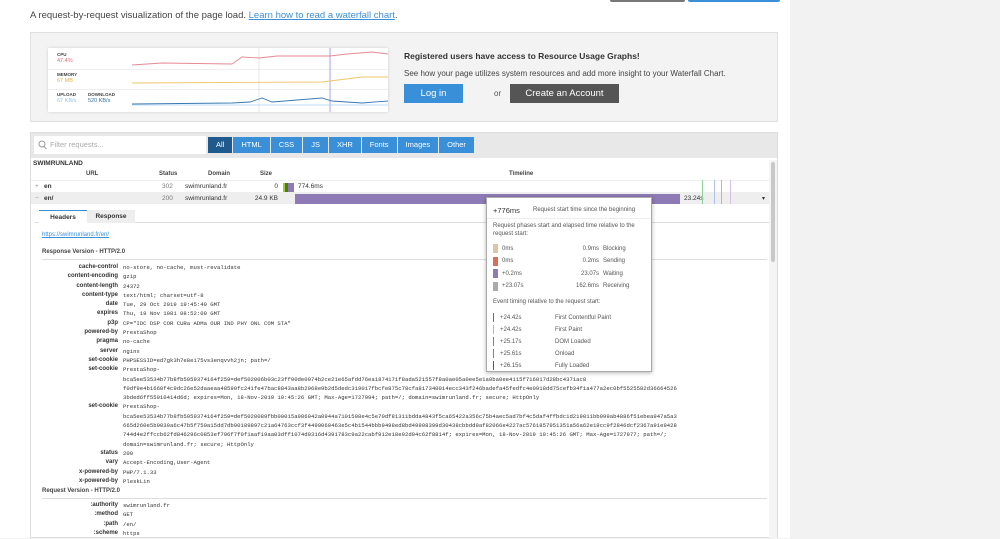 This screenshot has width=1000, height=539. What do you see at coordinates (63, 216) in the screenshot?
I see `tab-headers: Headers` at bounding box center [63, 216].